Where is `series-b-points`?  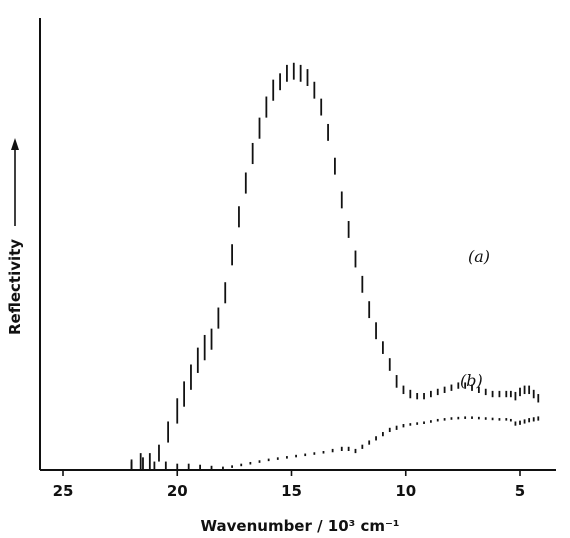
series-b-points is located at coordinates (335, 443).